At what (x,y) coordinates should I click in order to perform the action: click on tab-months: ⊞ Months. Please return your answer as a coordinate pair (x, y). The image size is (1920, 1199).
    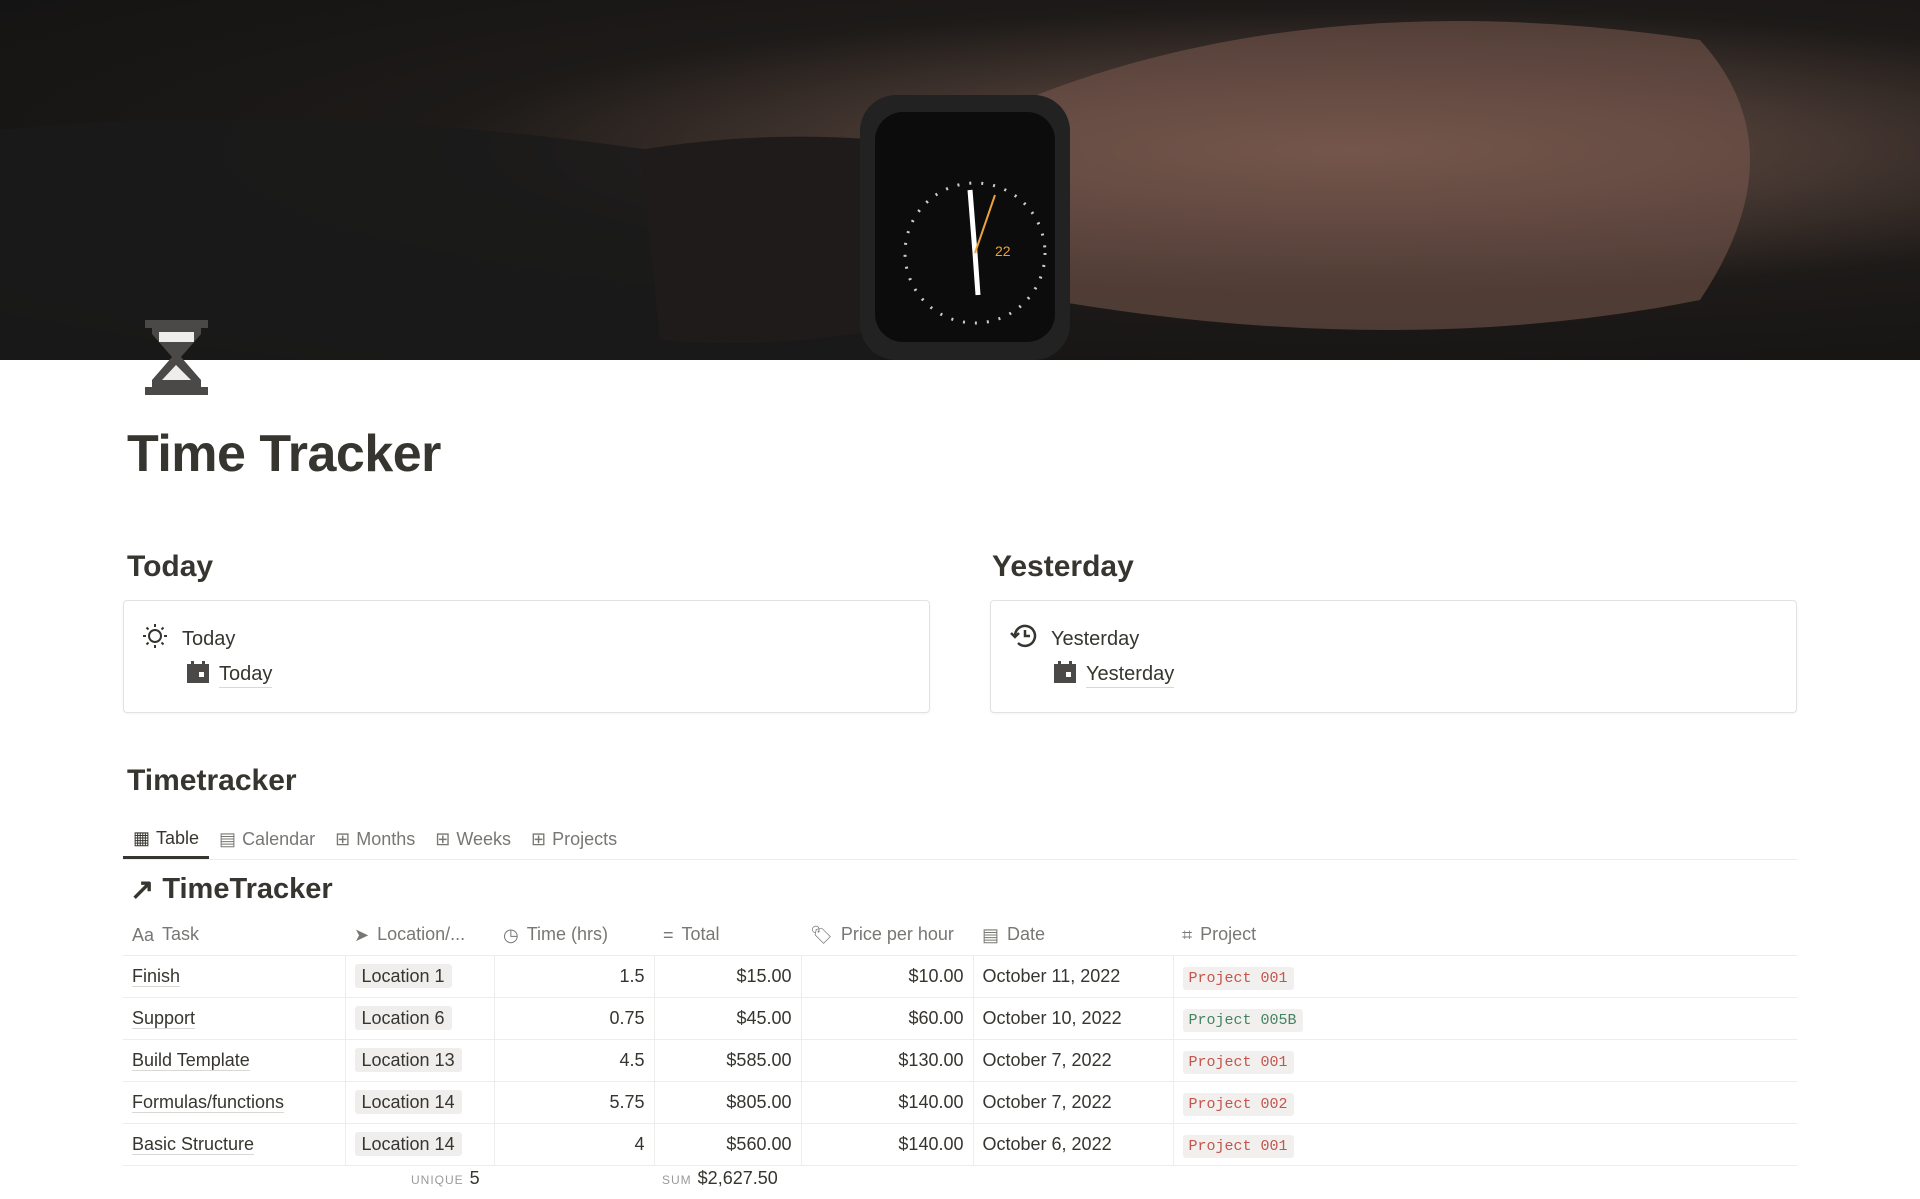
    Looking at the image, I should click on (375, 839).